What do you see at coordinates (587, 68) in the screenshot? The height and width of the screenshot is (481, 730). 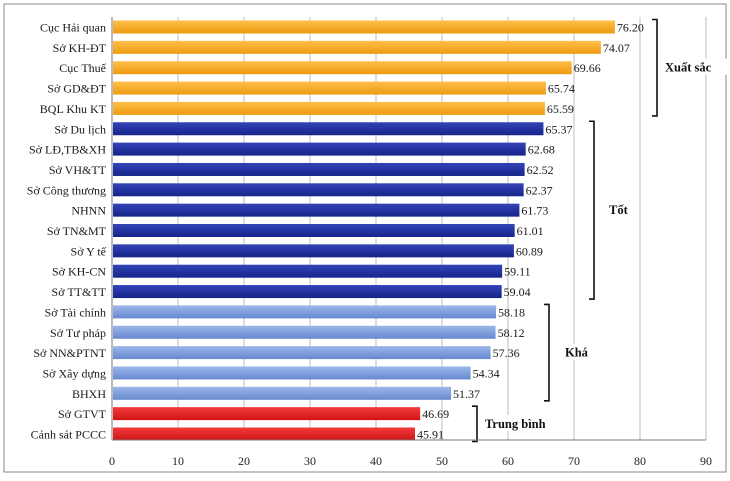 I see `data-label: 69.66` at bounding box center [587, 68].